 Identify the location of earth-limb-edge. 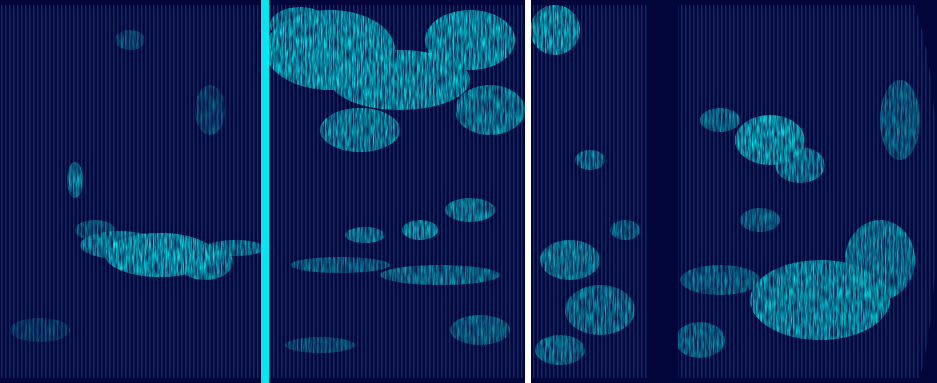
(924, 191).